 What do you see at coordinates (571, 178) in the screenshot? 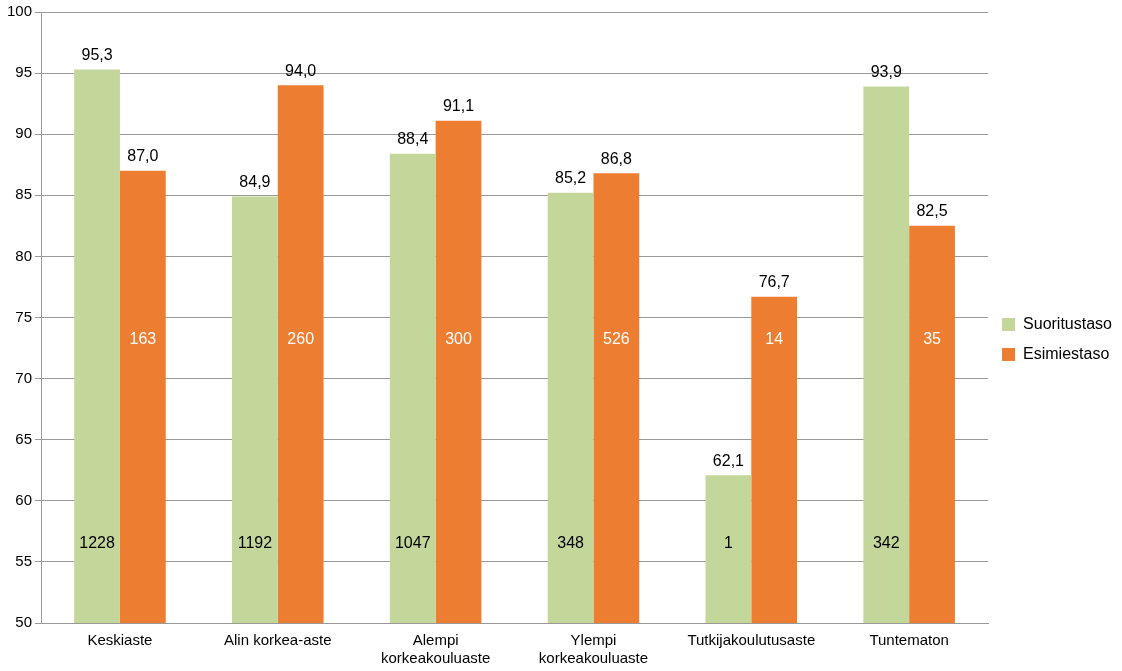
I see `data-label: 85,2` at bounding box center [571, 178].